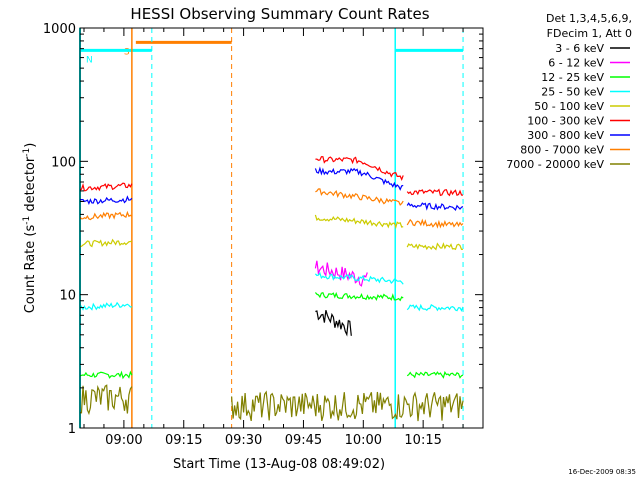 This screenshot has height=480, width=640. What do you see at coordinates (27, 220) in the screenshot?
I see `y-axis-label-sup-1: -1` at bounding box center [27, 220].